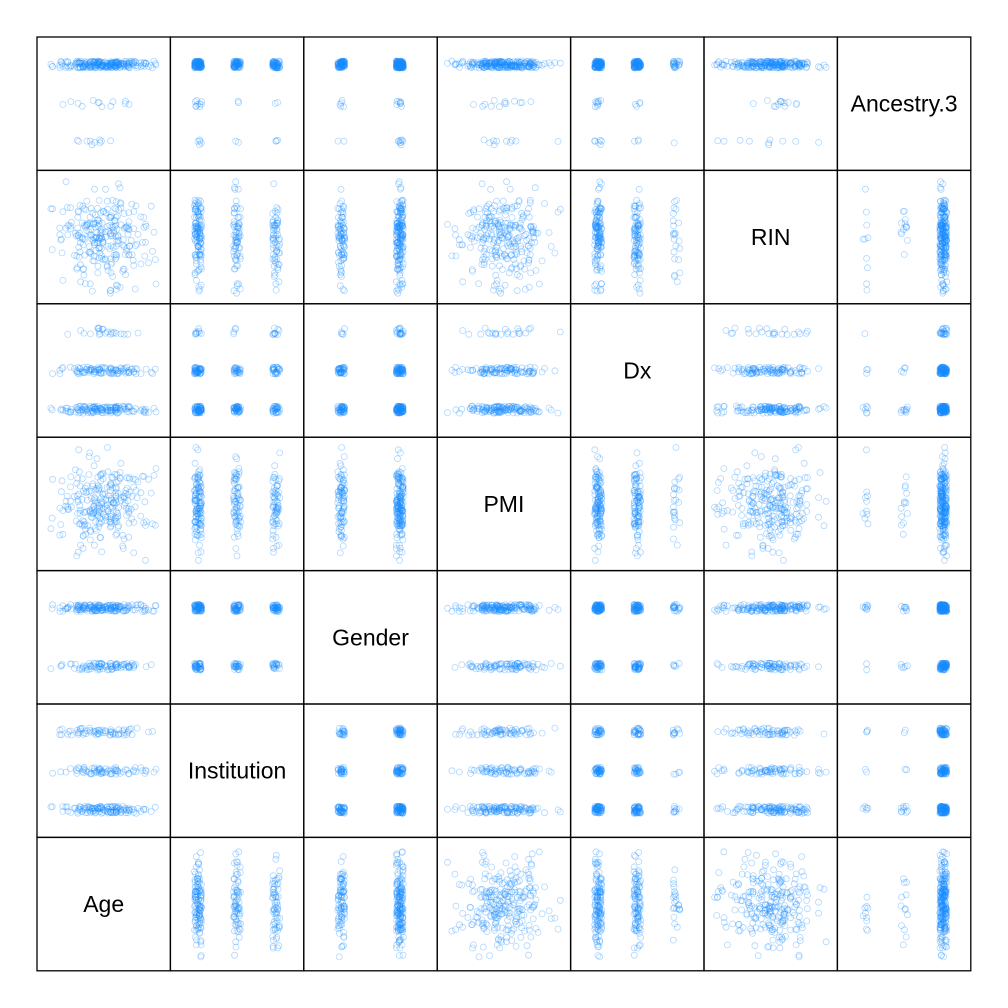  I want to click on variable-label: RIN, so click(771, 237).